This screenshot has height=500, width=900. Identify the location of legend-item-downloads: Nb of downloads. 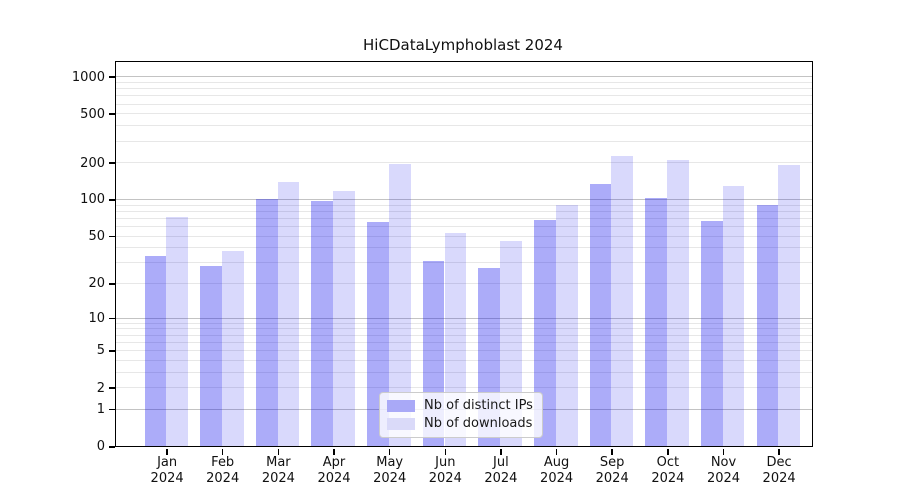
(461, 424).